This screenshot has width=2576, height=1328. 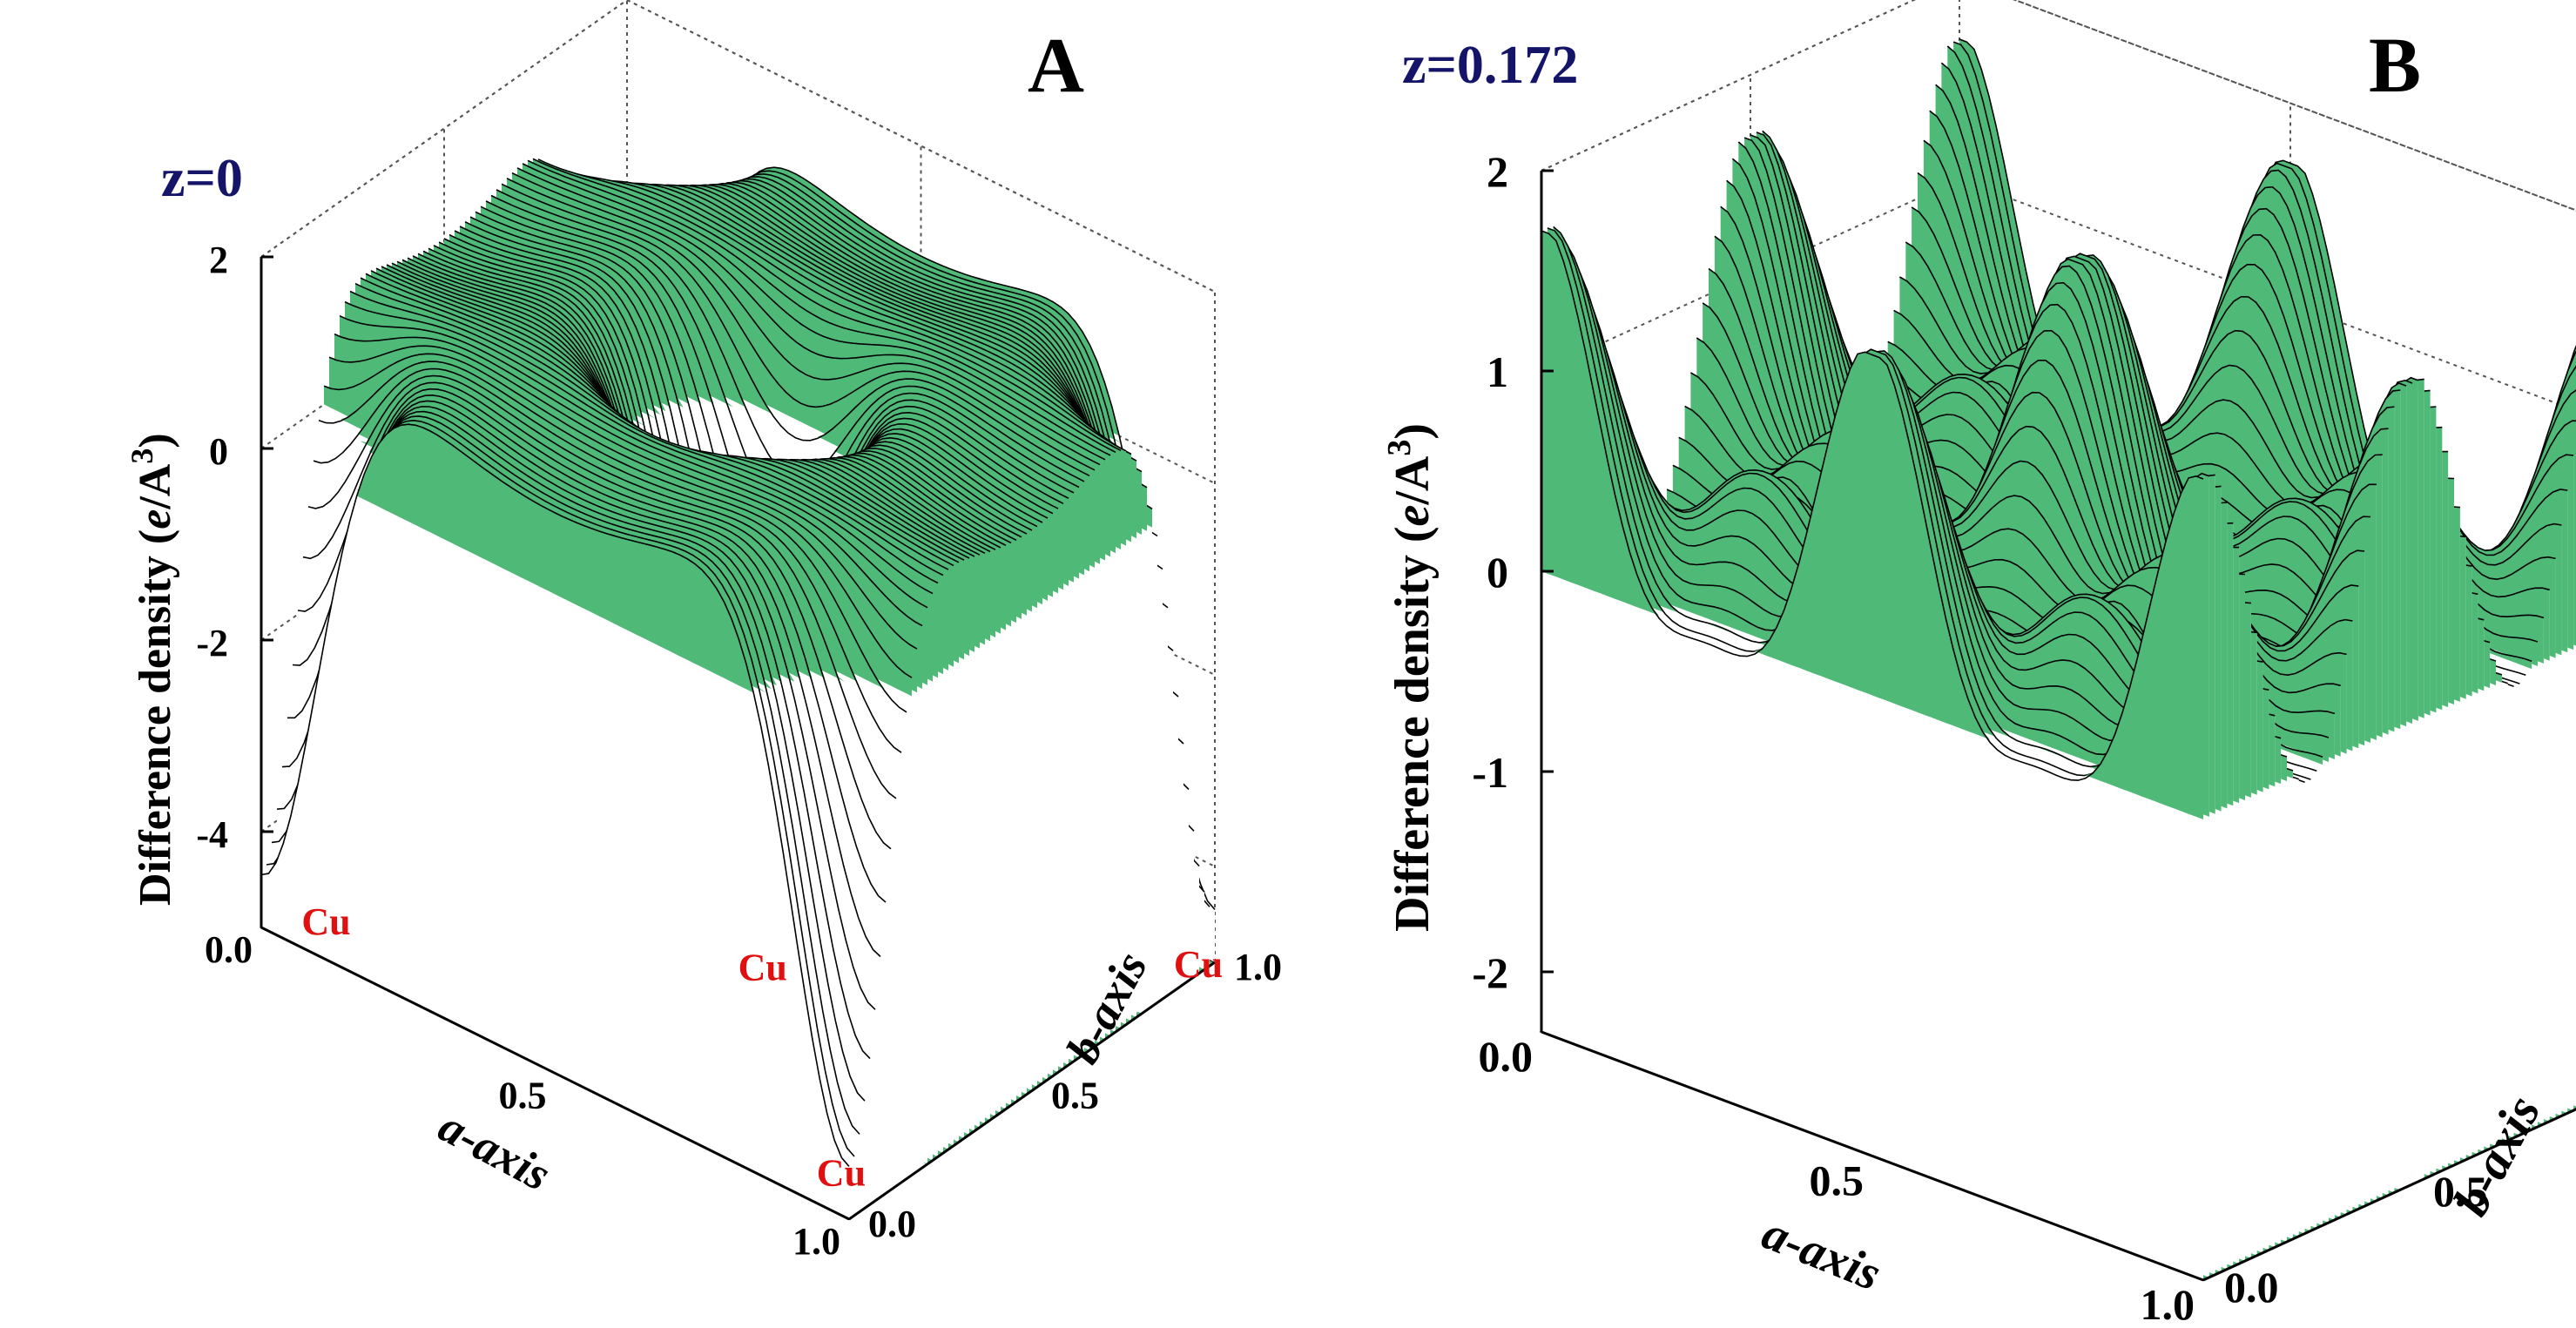 I want to click on z-tick-label: -1, so click(x=1490, y=772).